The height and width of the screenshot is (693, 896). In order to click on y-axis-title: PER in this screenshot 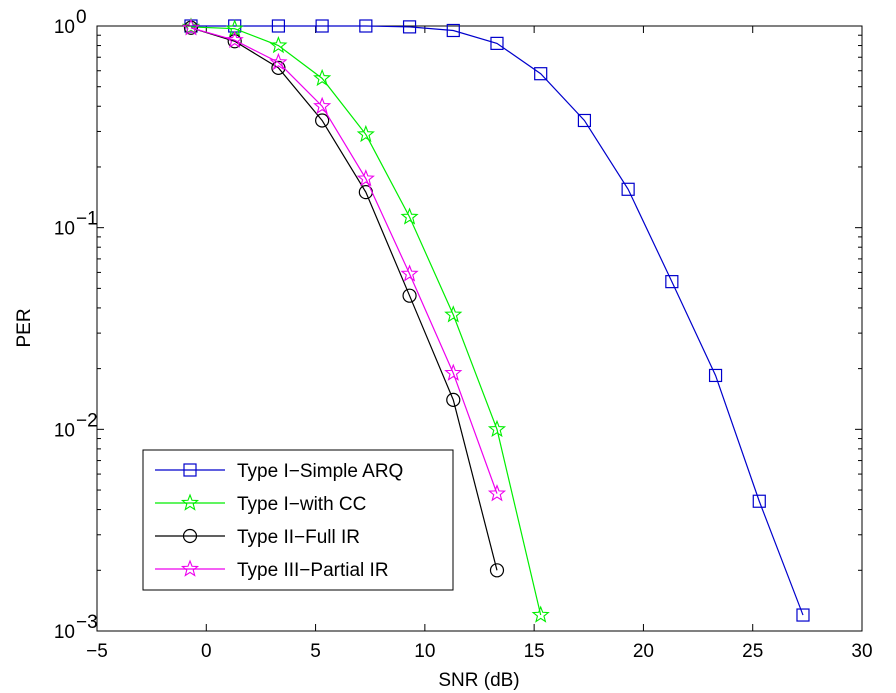, I will do `click(24, 327)`.